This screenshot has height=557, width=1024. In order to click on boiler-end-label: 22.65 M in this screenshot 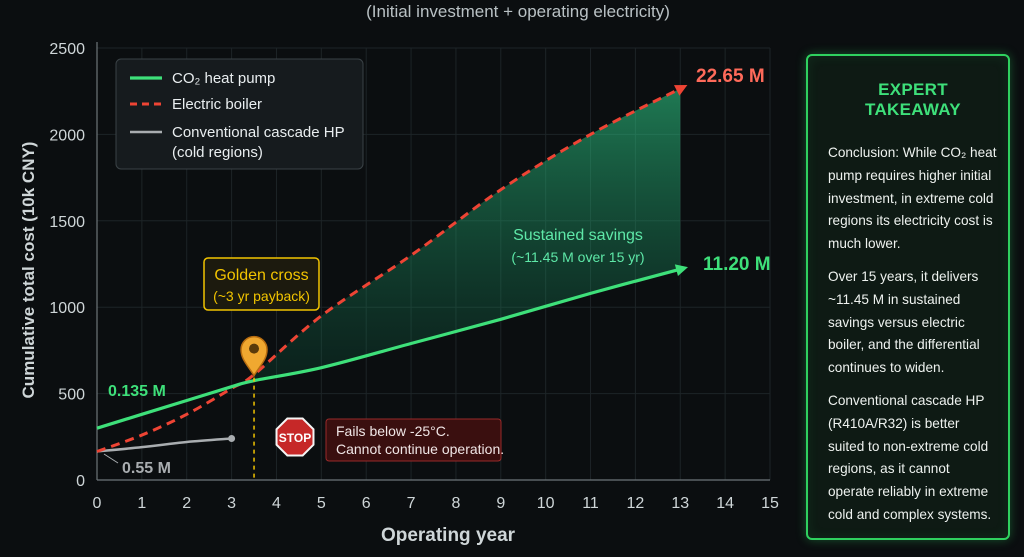, I will do `click(730, 76)`.